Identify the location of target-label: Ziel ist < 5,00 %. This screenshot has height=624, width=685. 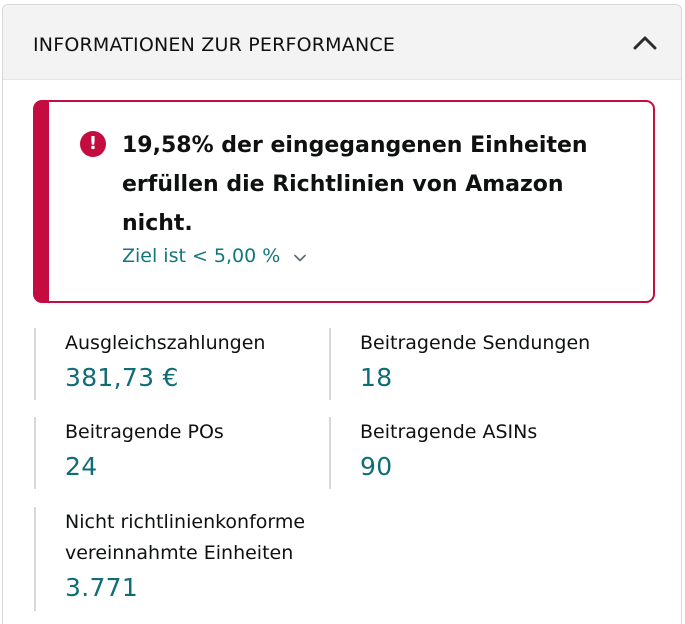
(201, 256).